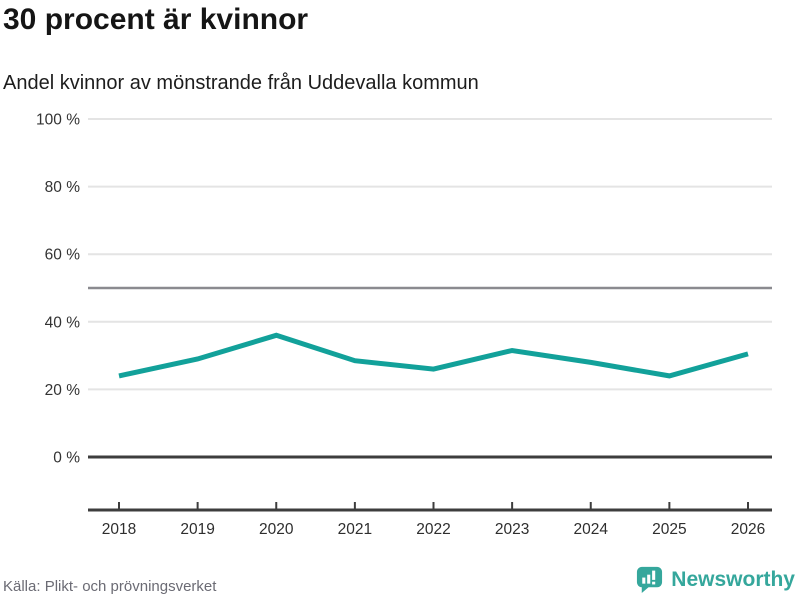 The image size is (800, 600). What do you see at coordinates (63, 187) in the screenshot?
I see `y-tick-label: 80 %` at bounding box center [63, 187].